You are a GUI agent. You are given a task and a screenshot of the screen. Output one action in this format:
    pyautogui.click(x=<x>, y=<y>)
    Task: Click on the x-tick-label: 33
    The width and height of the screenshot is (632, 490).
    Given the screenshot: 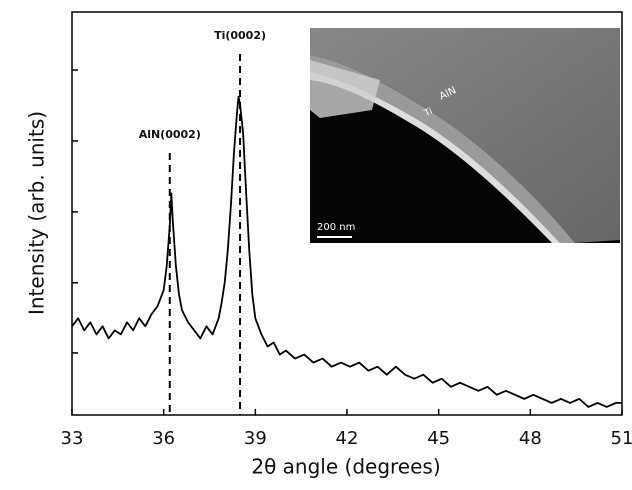 What is the action you would take?
    pyautogui.click(x=72, y=438)
    